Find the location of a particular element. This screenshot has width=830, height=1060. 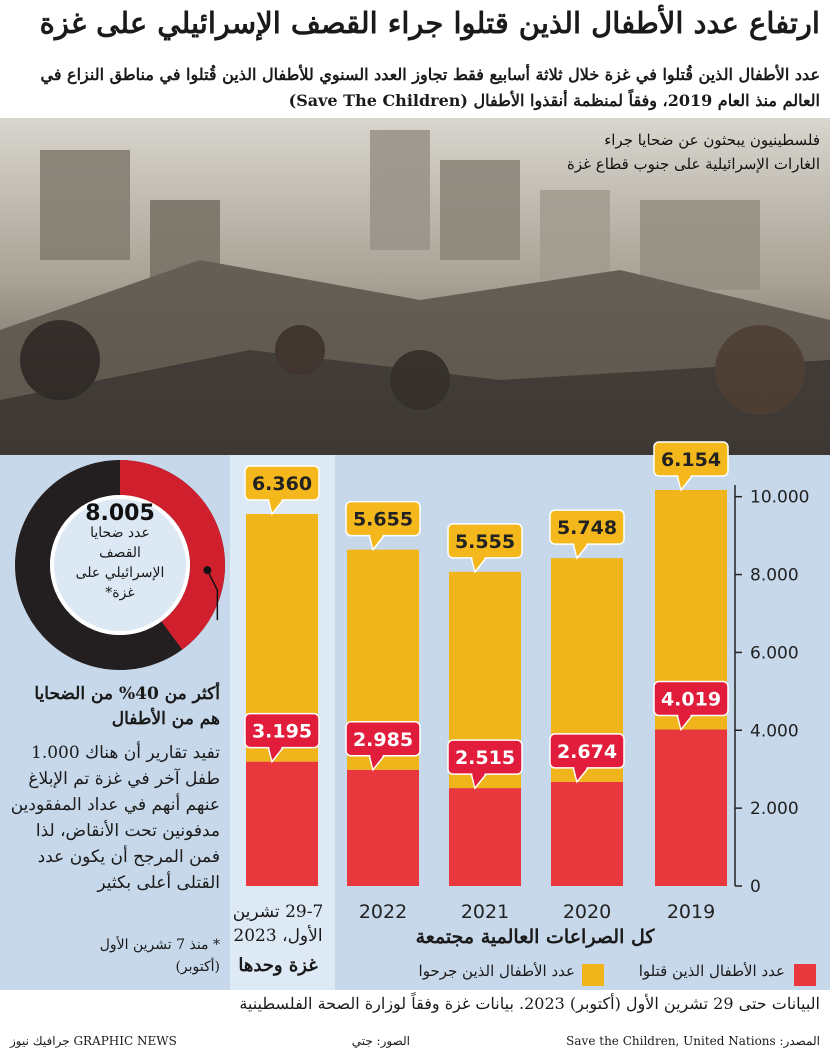

side-highlight: أكثر من 40% من الضحايا هم من الأطفال is located at coordinates (127, 706).